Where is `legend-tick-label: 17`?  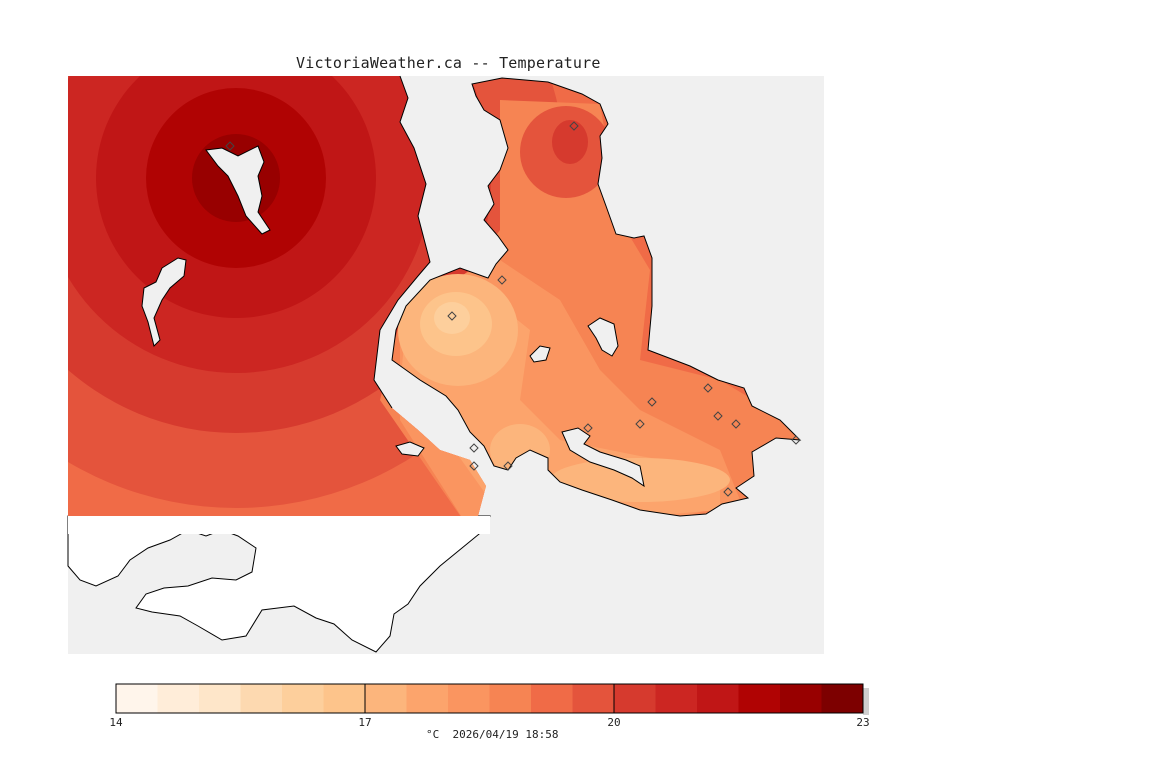 legend-tick-label: 17 is located at coordinates (365, 722).